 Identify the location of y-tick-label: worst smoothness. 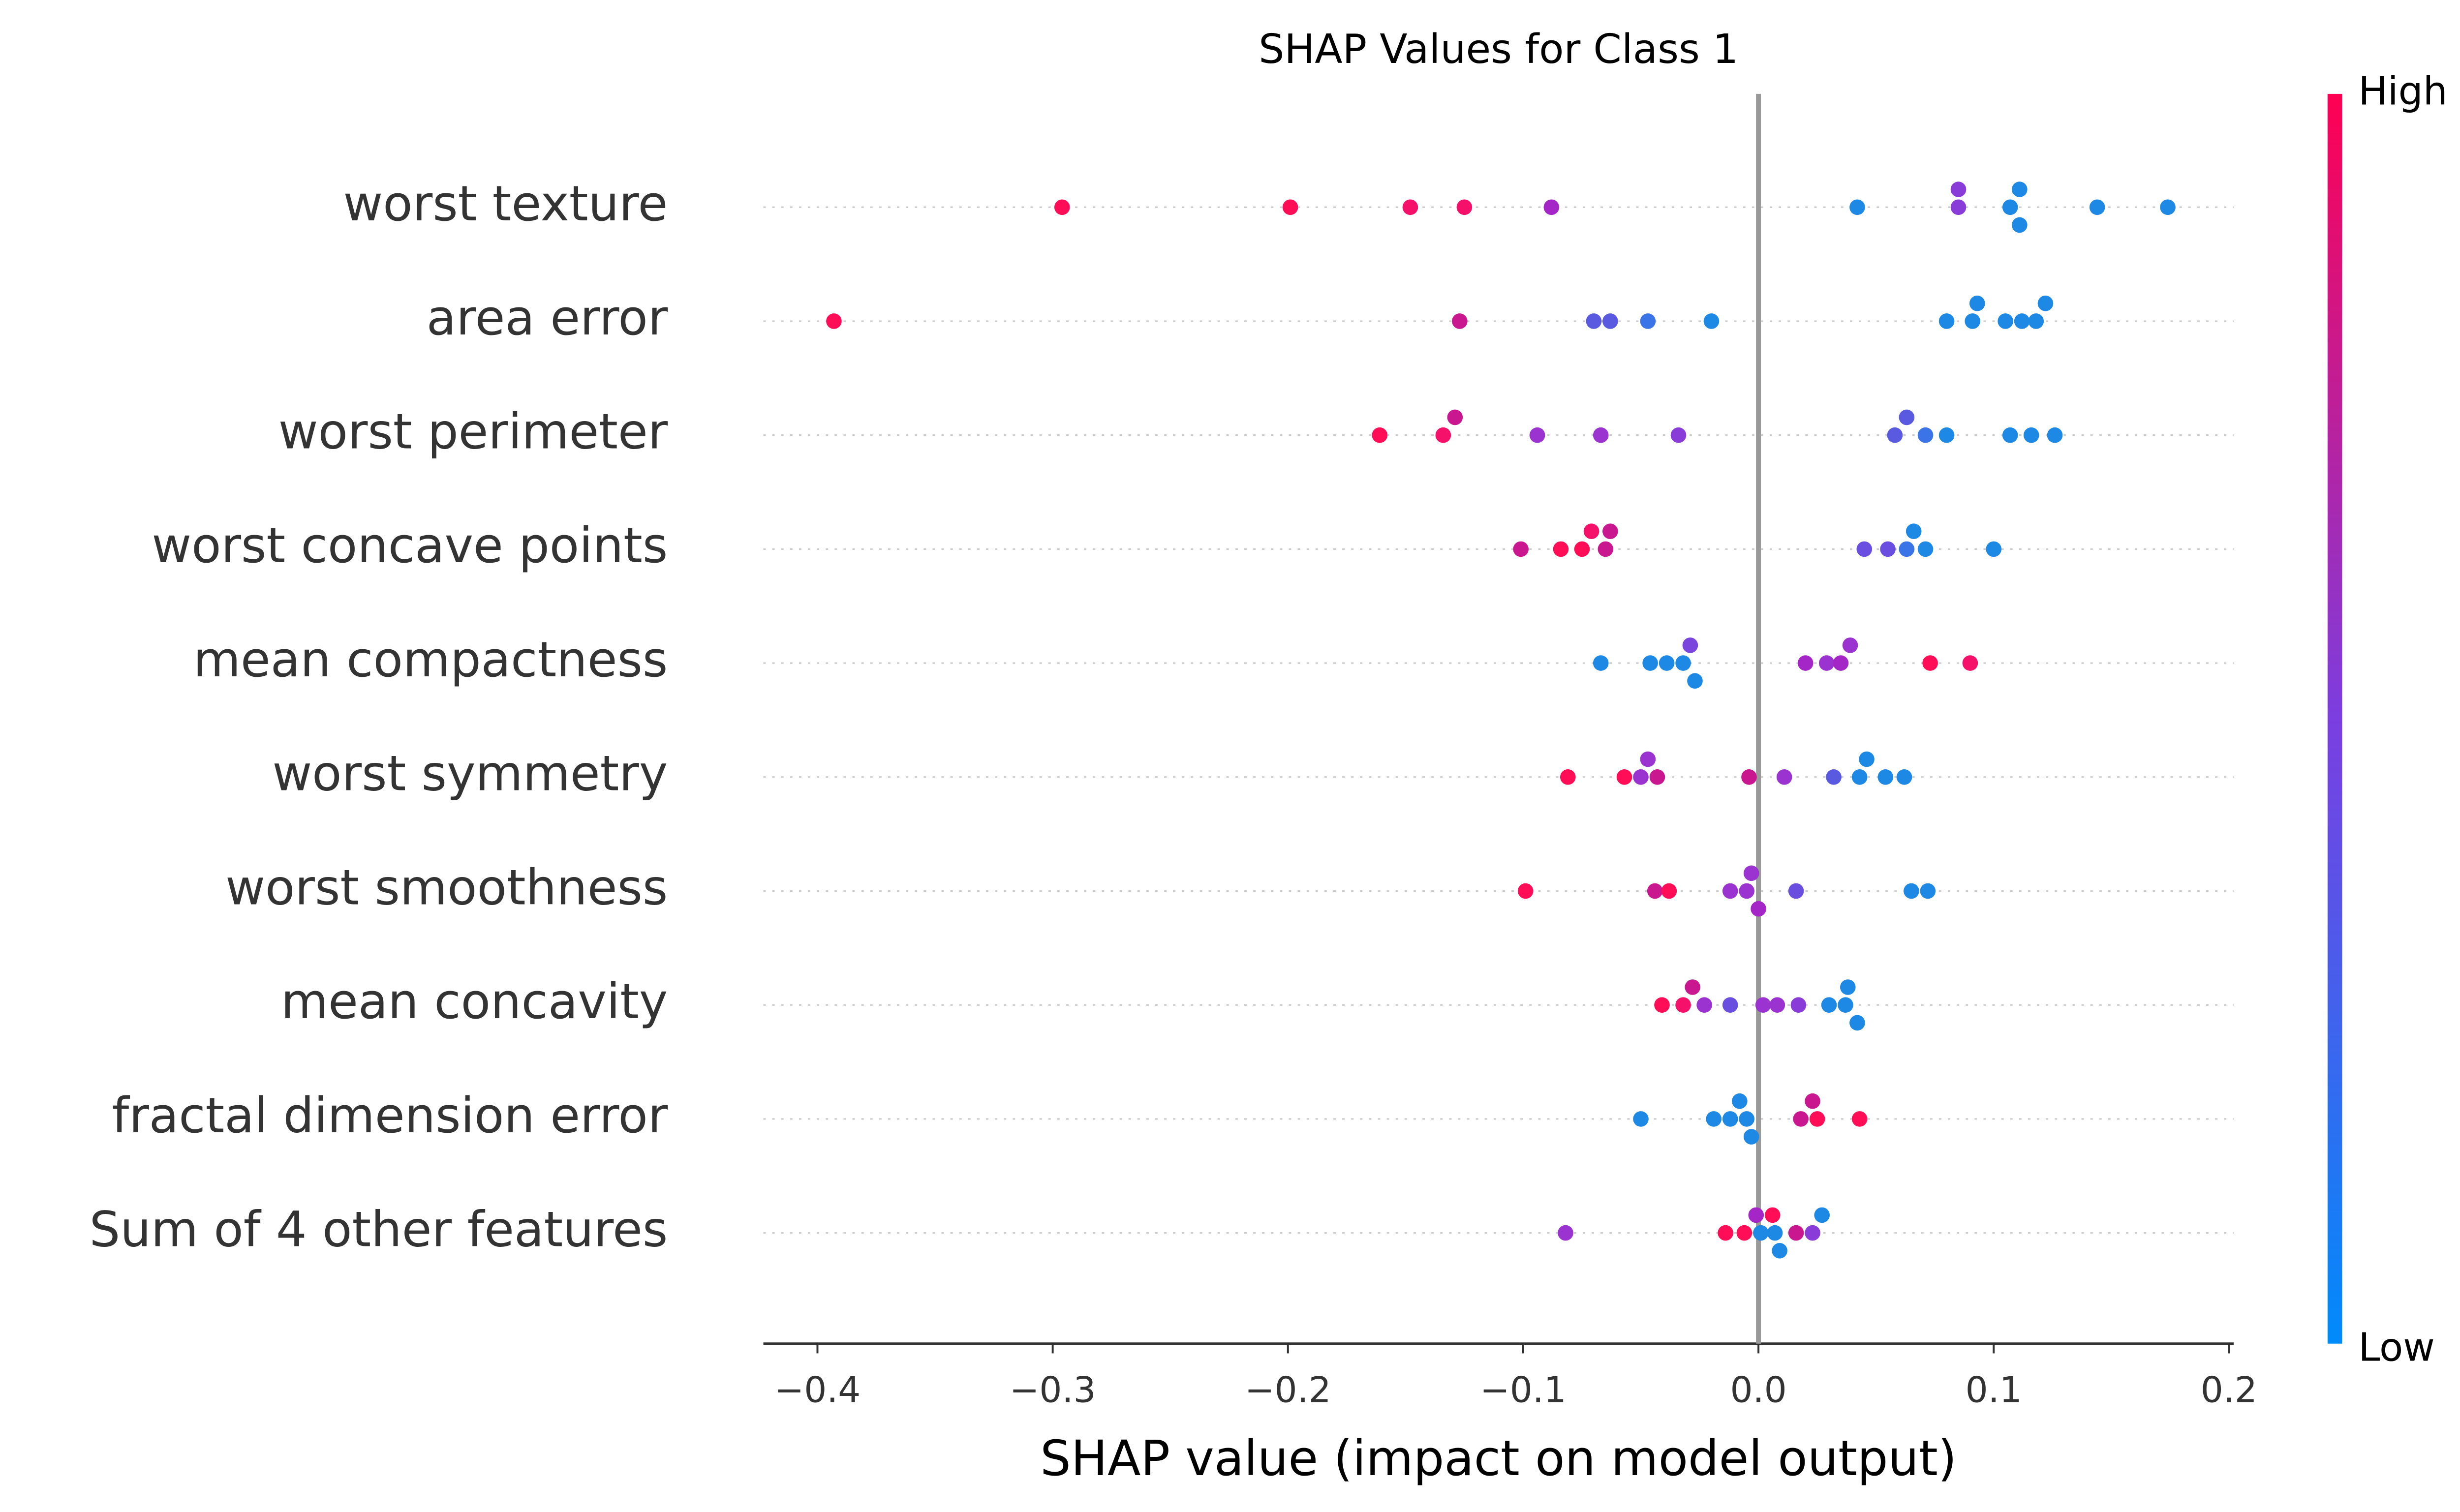
(447, 888).